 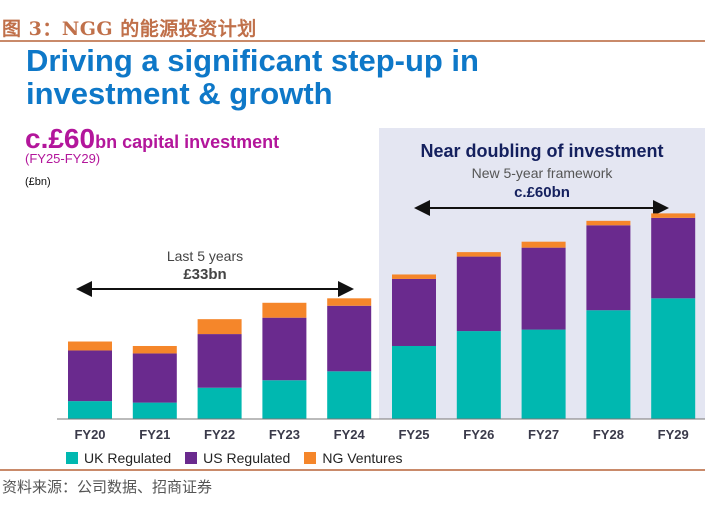 I want to click on legend-label-us: US Regulated, so click(x=247, y=458).